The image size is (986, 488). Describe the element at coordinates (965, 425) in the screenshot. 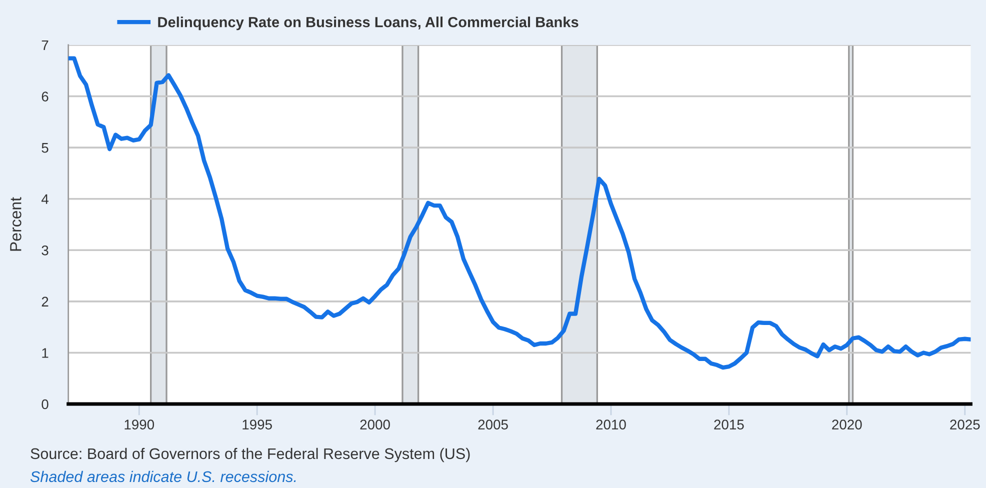

I see `x-tick-label: 2025` at that location.